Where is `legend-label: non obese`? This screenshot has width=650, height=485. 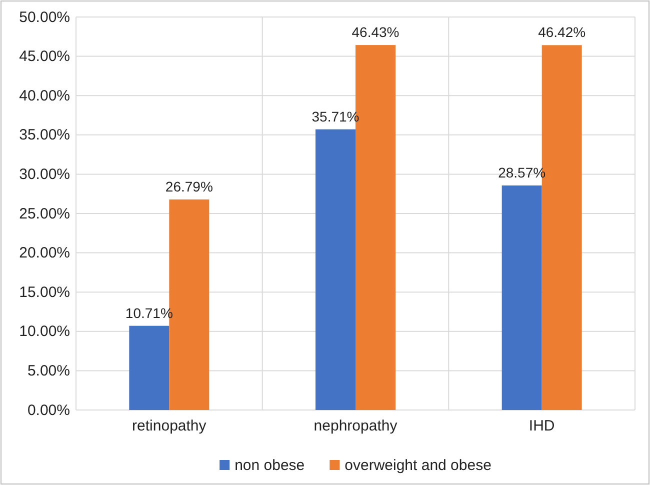 legend-label: non obese is located at coordinates (269, 465).